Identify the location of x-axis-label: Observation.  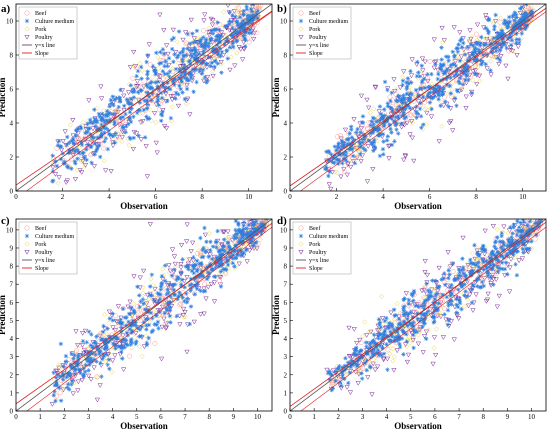
(144, 426).